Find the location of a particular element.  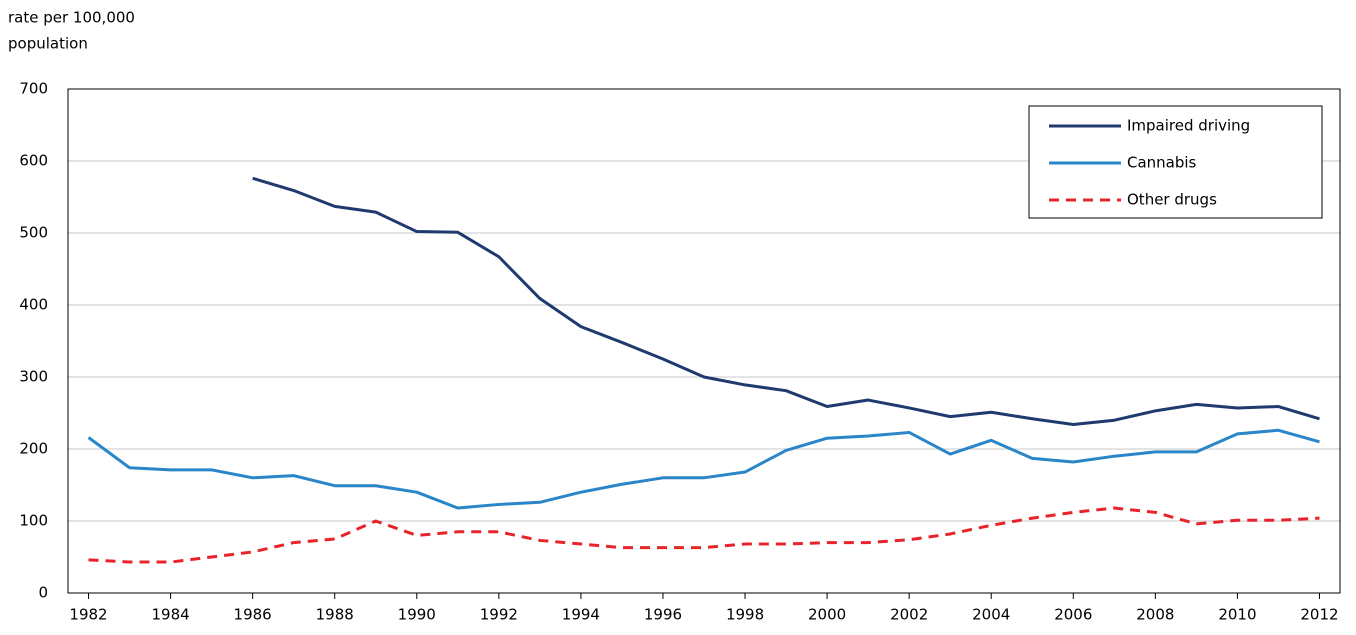

x-tick-label: 2012 is located at coordinates (1319, 615).